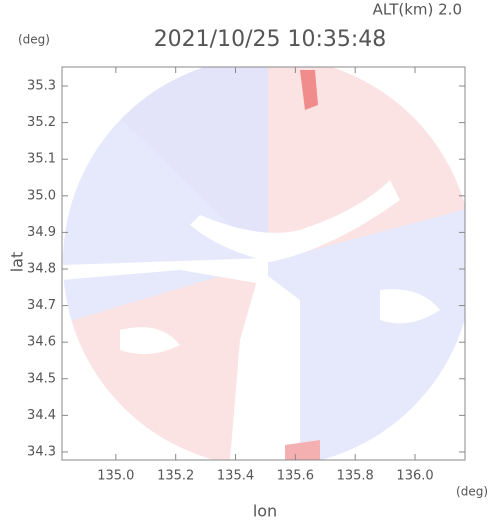 This screenshot has height=521, width=491. What do you see at coordinates (355, 476) in the screenshot?
I see `x-tick-label: 135.8` at bounding box center [355, 476].